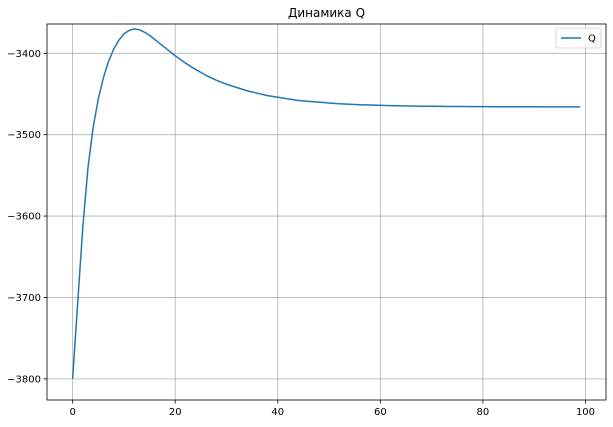 The width and height of the screenshot is (613, 427). Describe the element at coordinates (175, 412) in the screenshot. I see `x-tick-label: 20` at that location.